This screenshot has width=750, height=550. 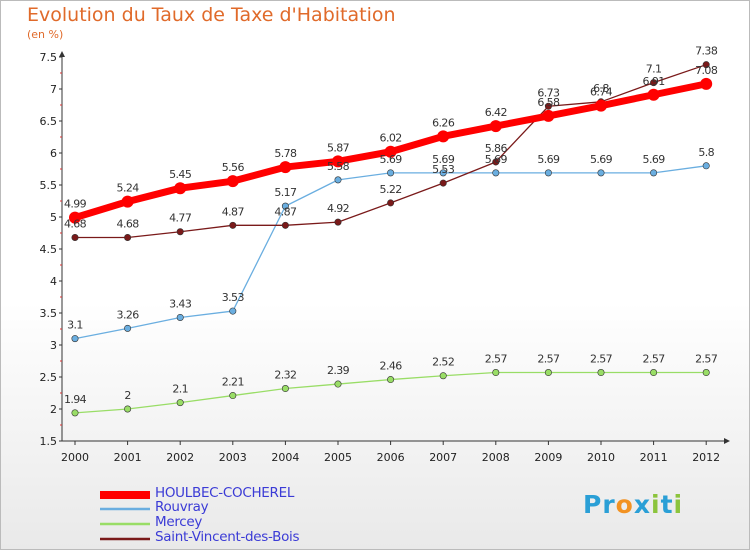 I want to click on x-tick-label: 2004, so click(x=285, y=457).